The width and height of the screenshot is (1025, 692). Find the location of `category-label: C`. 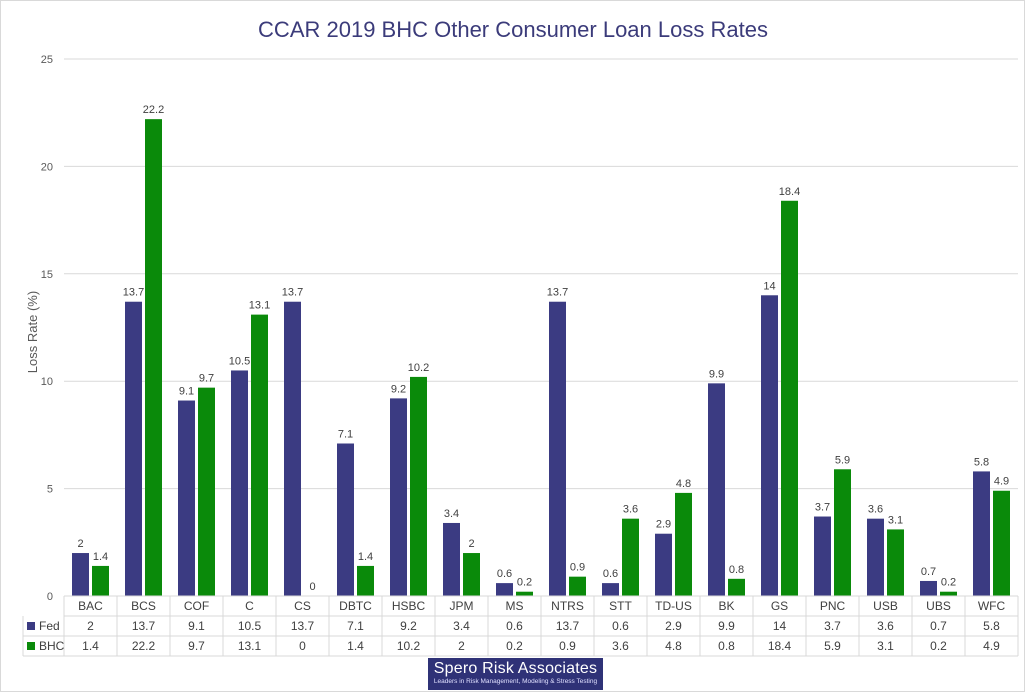

category-label: C is located at coordinates (249, 606).